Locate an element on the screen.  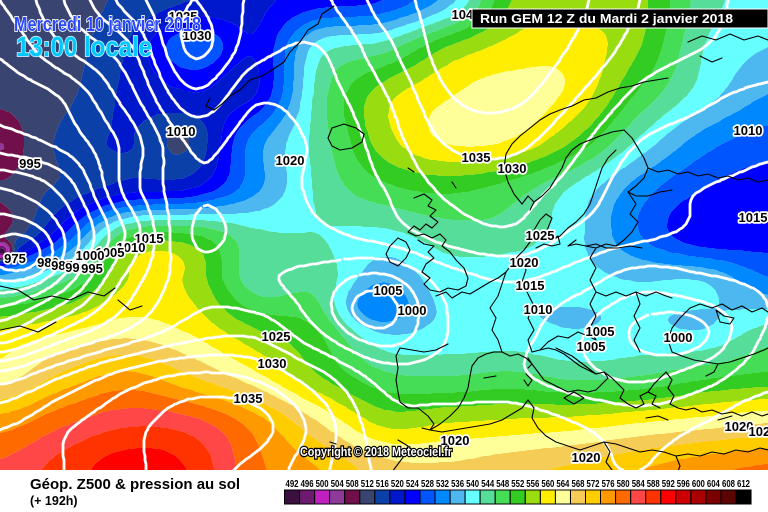
svg-text: Copyright © 2018 Meteociel.fr is located at coordinates (376, 451).